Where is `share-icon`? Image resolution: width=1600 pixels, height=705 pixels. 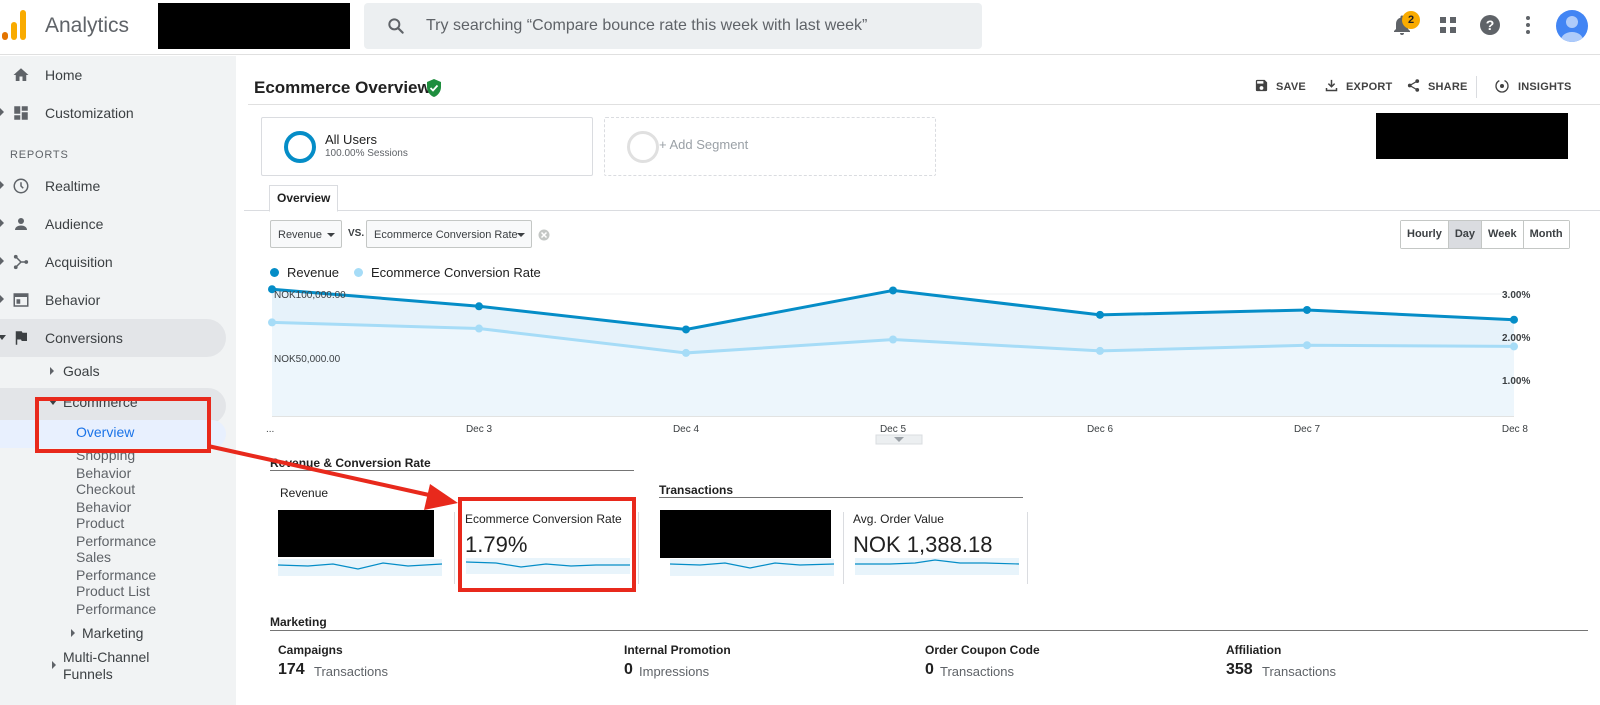
share-icon is located at coordinates (1413, 85).